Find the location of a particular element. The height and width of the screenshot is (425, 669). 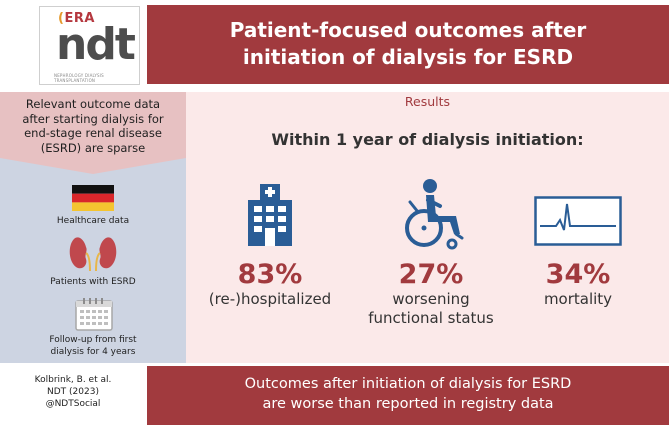

logo-tagline: NEPHROLOGY DIALYSIS TRANSPLANTATION is located at coordinates (79, 78).